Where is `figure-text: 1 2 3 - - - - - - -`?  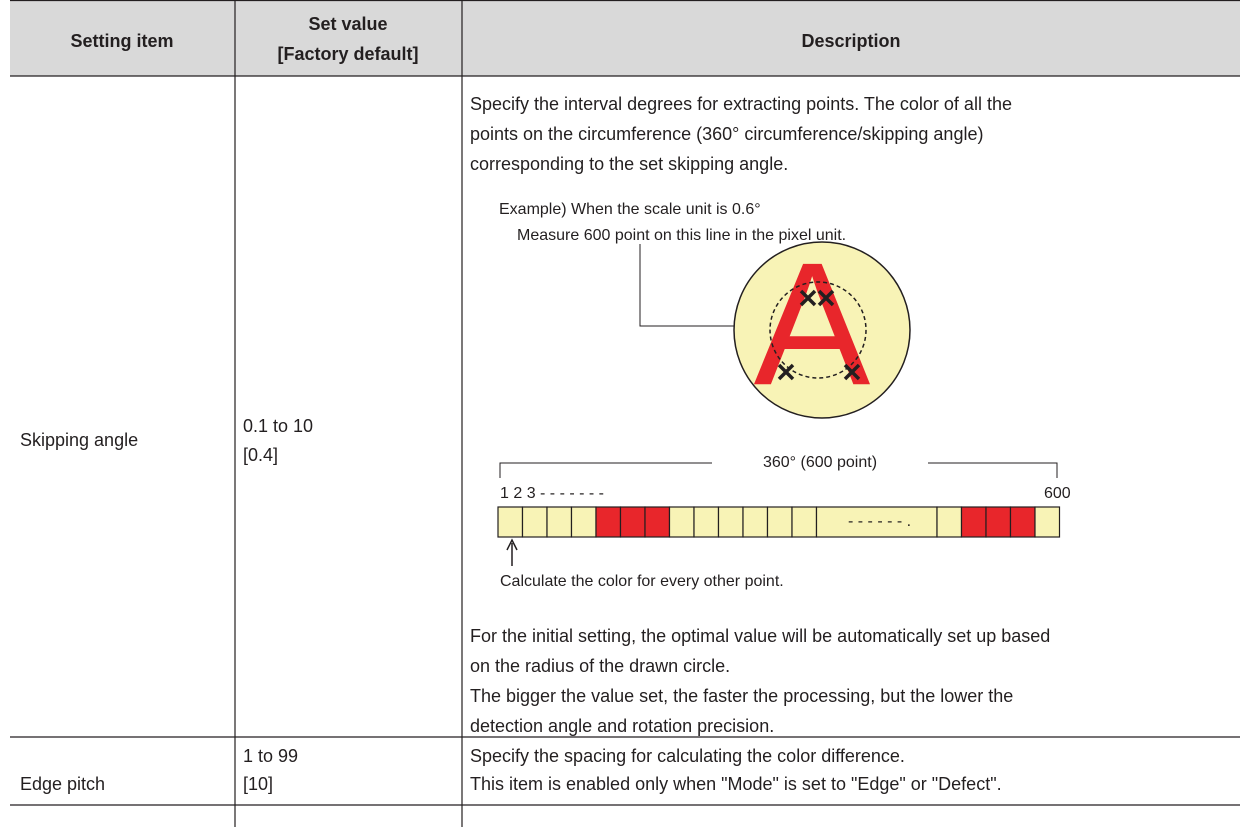
figure-text: 1 2 3 - - - - - - - is located at coordinates (552, 493).